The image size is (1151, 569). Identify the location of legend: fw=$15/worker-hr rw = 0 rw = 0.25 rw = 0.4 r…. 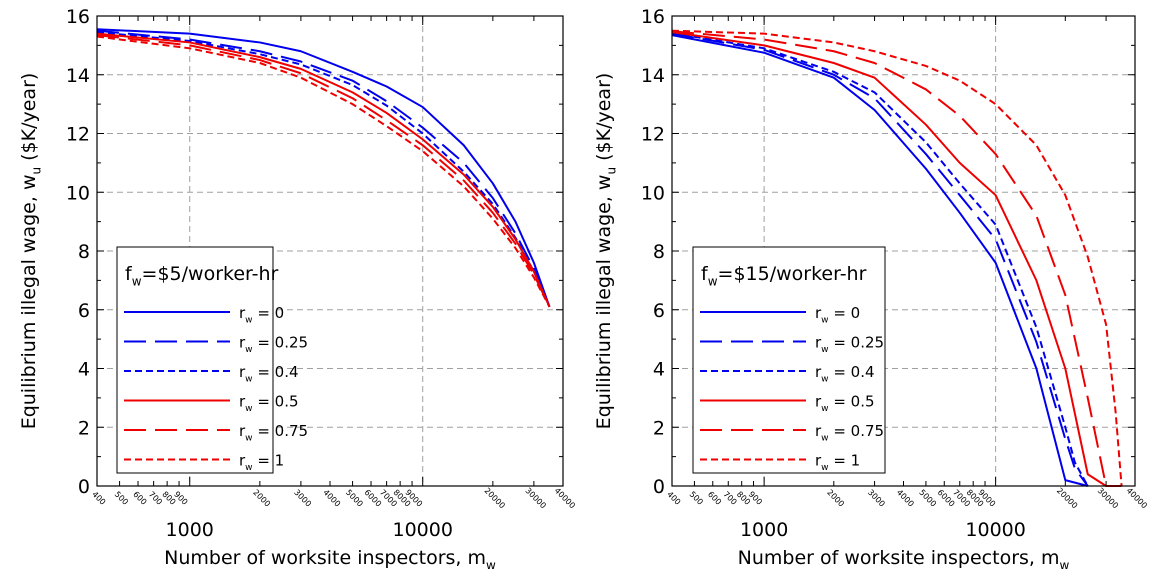
(789, 360).